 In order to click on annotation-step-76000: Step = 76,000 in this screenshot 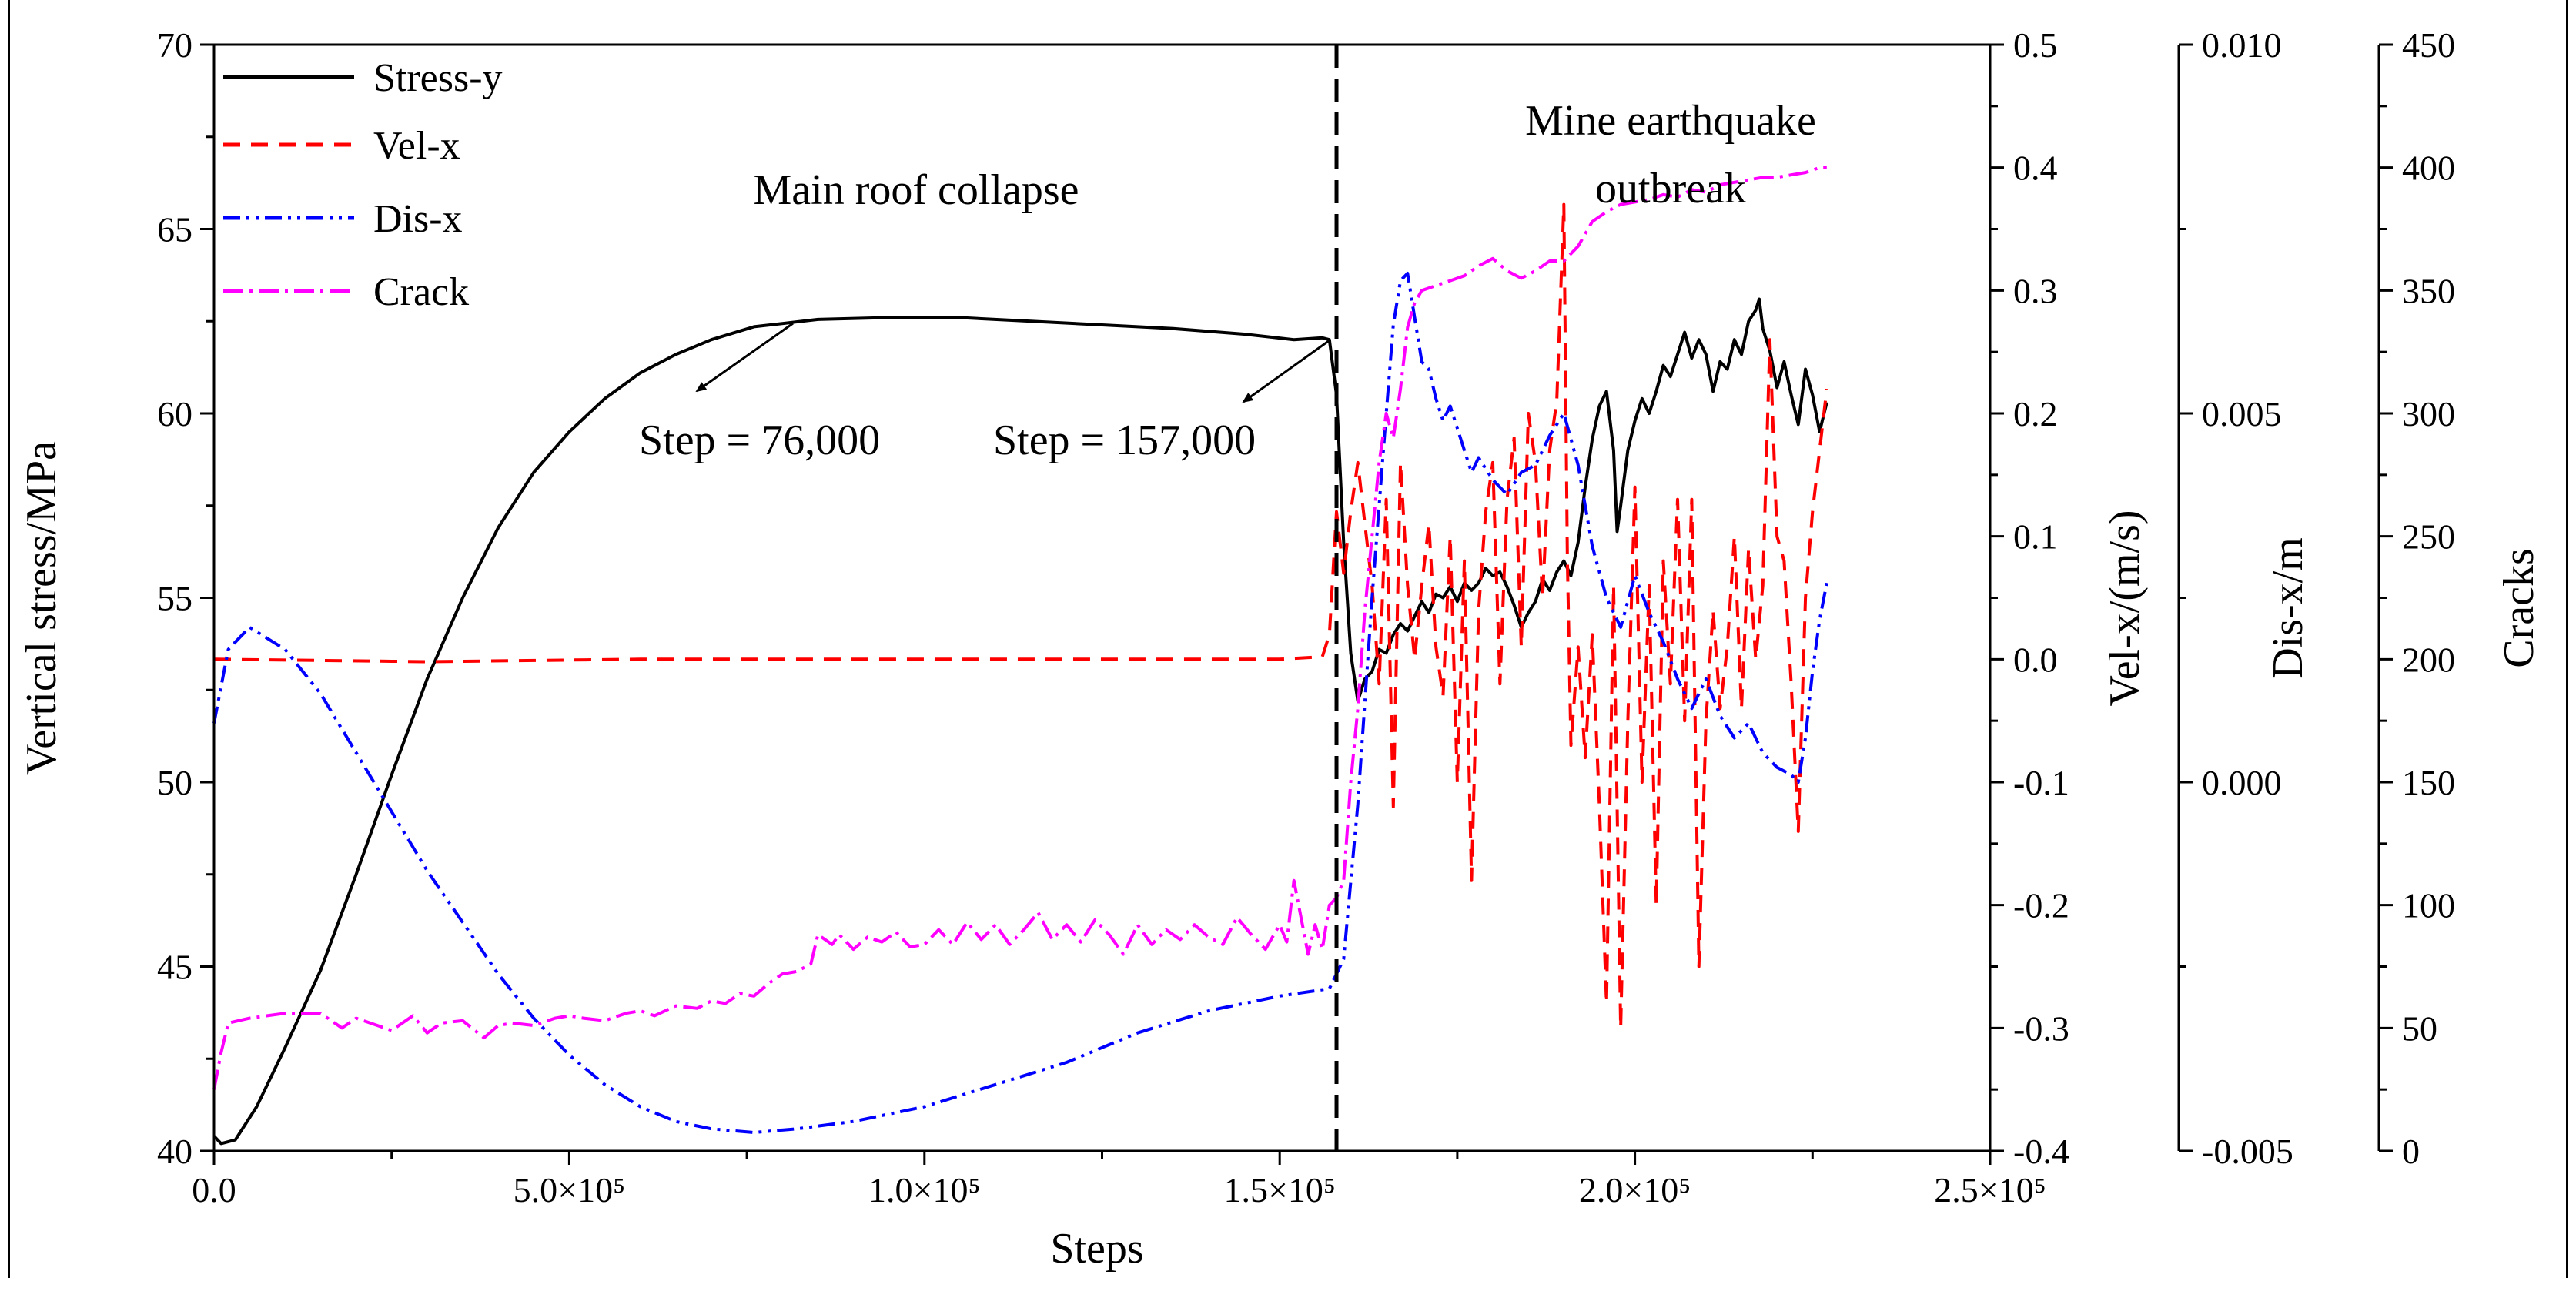, I will do `click(760, 440)`.